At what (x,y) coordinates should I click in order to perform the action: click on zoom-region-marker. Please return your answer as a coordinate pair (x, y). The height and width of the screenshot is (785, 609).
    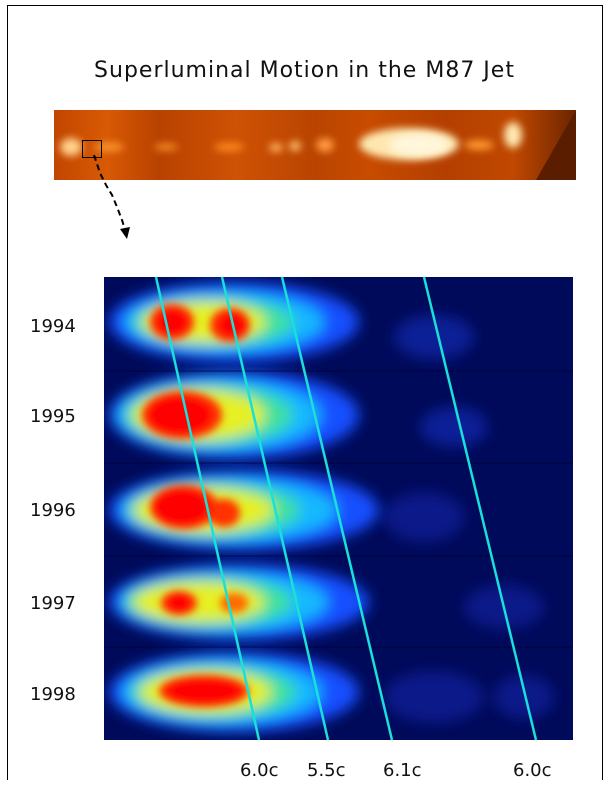
    Looking at the image, I should click on (92, 149).